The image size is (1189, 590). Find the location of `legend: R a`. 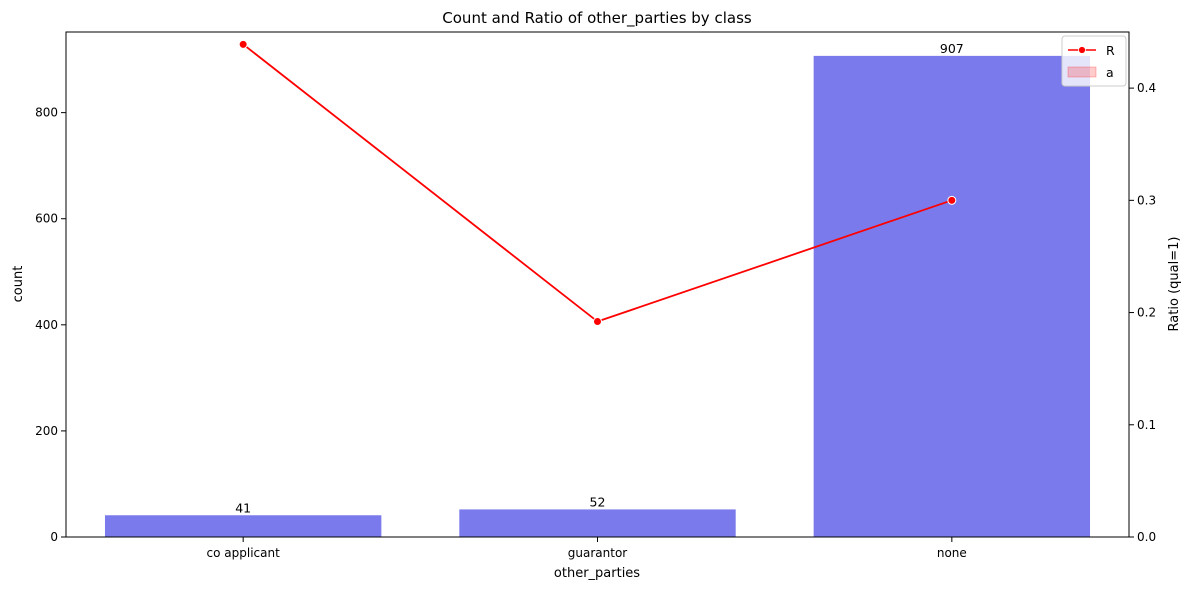

legend: R a is located at coordinates (1094, 61).